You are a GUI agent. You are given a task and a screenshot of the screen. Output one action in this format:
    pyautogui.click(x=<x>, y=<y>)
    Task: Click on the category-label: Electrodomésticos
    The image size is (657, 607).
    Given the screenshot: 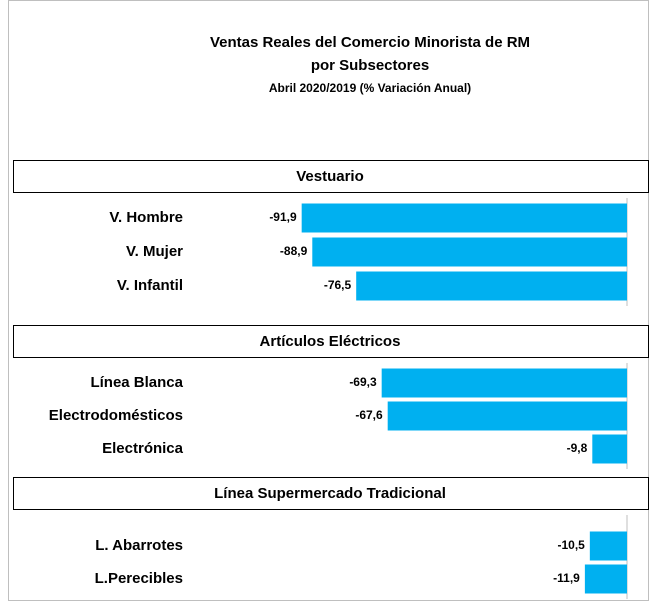 What is the action you would take?
    pyautogui.click(x=116, y=415)
    